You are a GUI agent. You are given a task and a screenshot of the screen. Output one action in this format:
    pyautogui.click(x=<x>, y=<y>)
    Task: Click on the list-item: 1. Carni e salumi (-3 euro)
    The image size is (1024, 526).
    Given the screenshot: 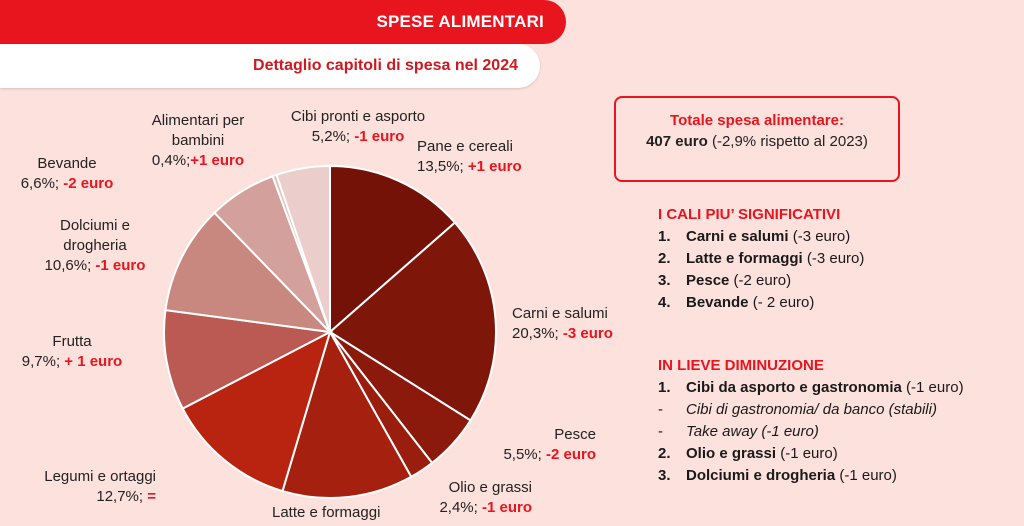 What is the action you would take?
    pyautogui.click(x=754, y=236)
    